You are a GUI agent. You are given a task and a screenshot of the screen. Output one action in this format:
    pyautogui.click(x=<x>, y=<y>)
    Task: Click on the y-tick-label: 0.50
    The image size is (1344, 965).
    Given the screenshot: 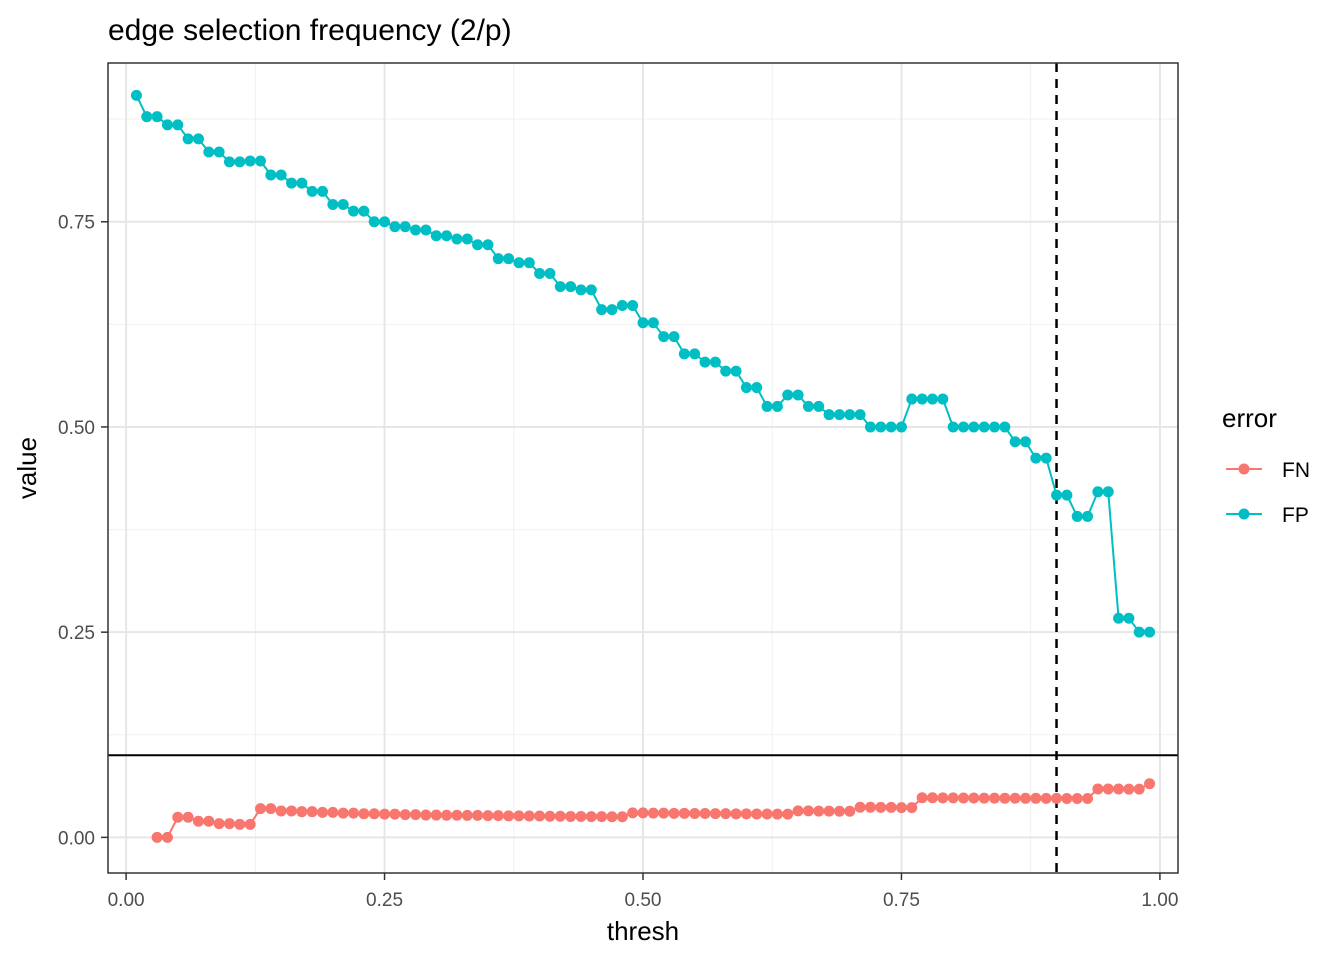 What is the action you would take?
    pyautogui.click(x=76, y=428)
    